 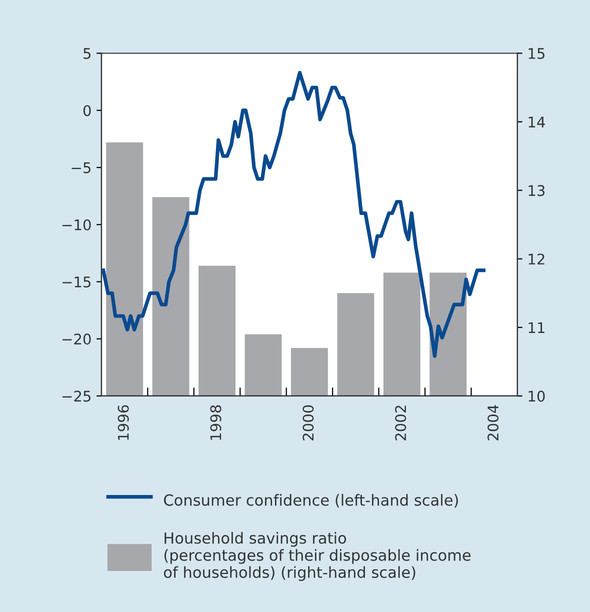 What do you see at coordinates (308, 422) in the screenshot?
I see `x-tick-label: 2000` at bounding box center [308, 422].